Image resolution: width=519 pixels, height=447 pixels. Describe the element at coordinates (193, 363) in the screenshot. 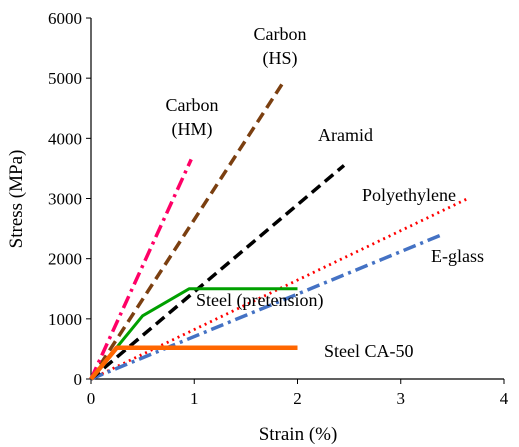

I see `series-line-steel-ca50` at that location.